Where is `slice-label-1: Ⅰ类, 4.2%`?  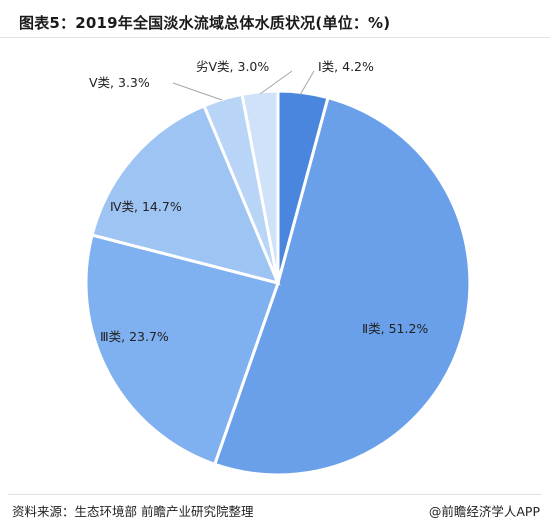
slice-label-1: Ⅰ类, 4.2% is located at coordinates (346, 66).